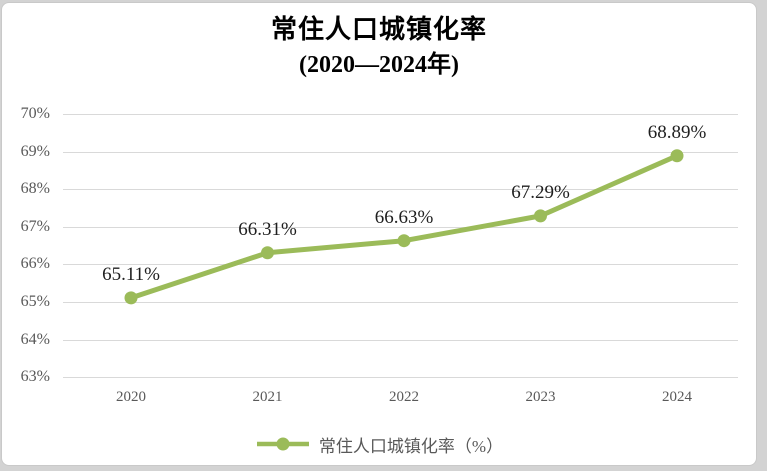 The image size is (767, 471). Describe the element at coordinates (35, 151) in the screenshot. I see `y-axis-tick-label: 69%` at that location.